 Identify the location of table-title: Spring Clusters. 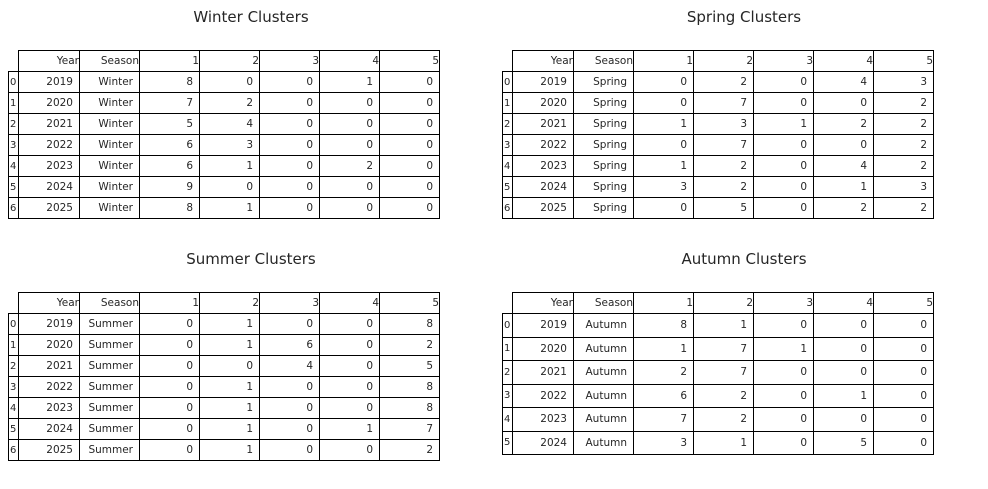
(744, 17).